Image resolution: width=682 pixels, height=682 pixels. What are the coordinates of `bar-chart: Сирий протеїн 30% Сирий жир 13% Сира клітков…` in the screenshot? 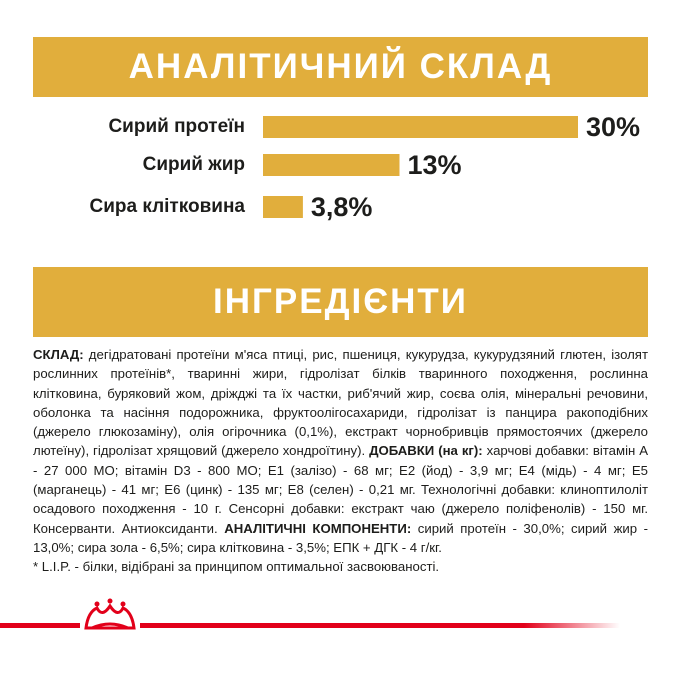 It's located at (364, 167).